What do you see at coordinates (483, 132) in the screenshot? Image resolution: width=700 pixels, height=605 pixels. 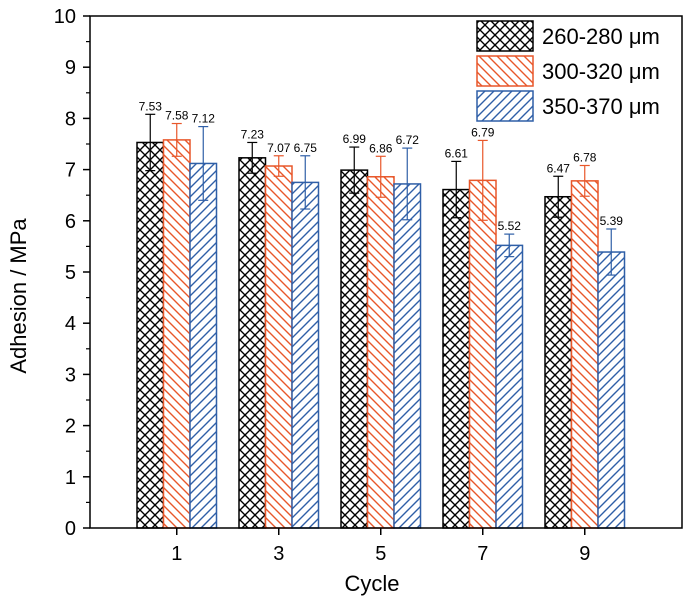 I see `data-label: 6.79` at bounding box center [483, 132].